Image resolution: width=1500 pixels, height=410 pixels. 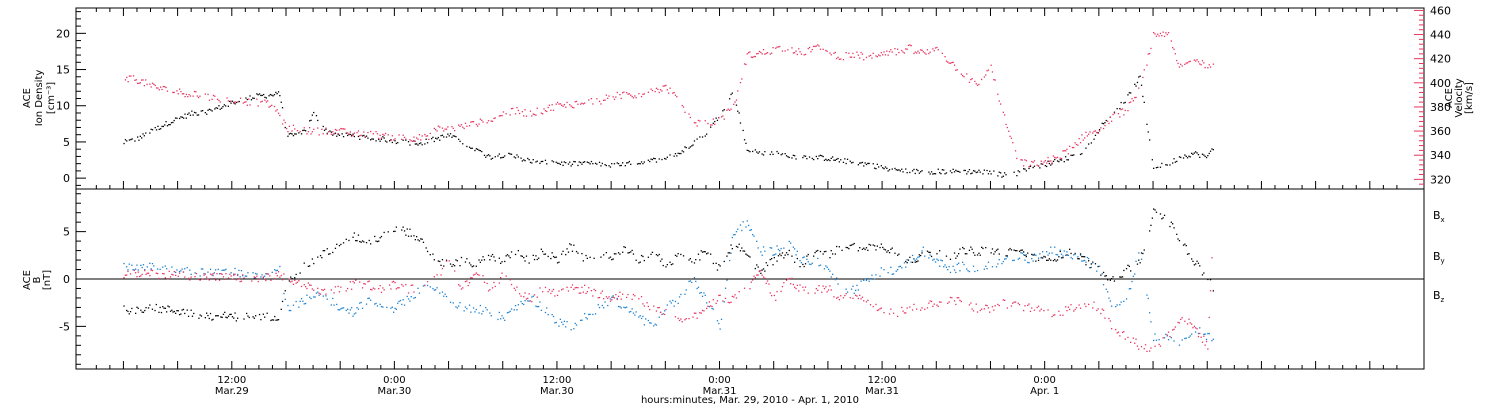 What do you see at coordinates (1440, 59) in the screenshot?
I see `velocity-tick-label: 420` at bounding box center [1440, 59].